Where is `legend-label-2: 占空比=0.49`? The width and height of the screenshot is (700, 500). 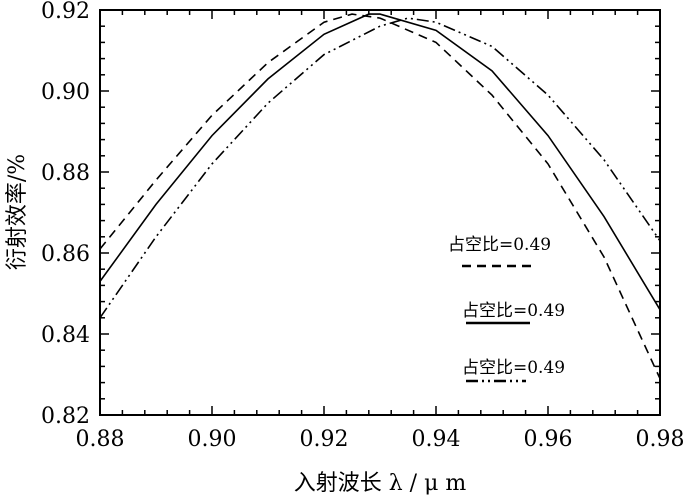 legend-label-2: 占空比=0.49 is located at coordinates (513, 311).